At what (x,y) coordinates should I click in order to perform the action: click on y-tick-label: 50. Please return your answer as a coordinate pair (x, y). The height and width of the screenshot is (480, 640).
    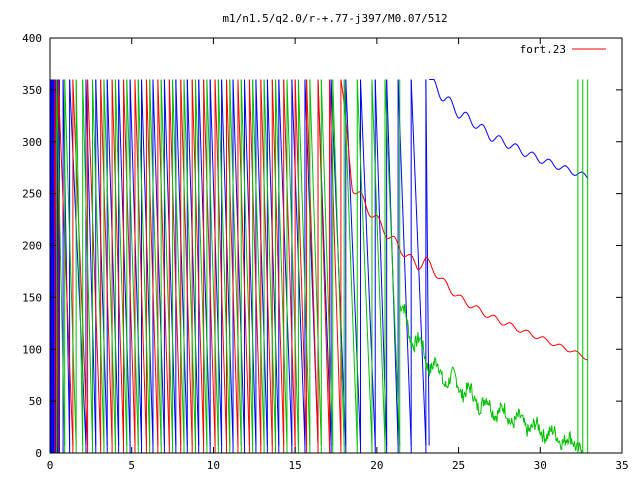
    Looking at the image, I should click on (35, 401).